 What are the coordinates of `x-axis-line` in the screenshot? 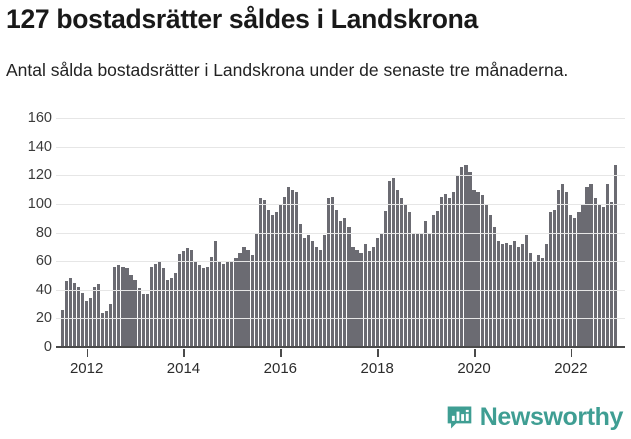 It's located at (340, 347).